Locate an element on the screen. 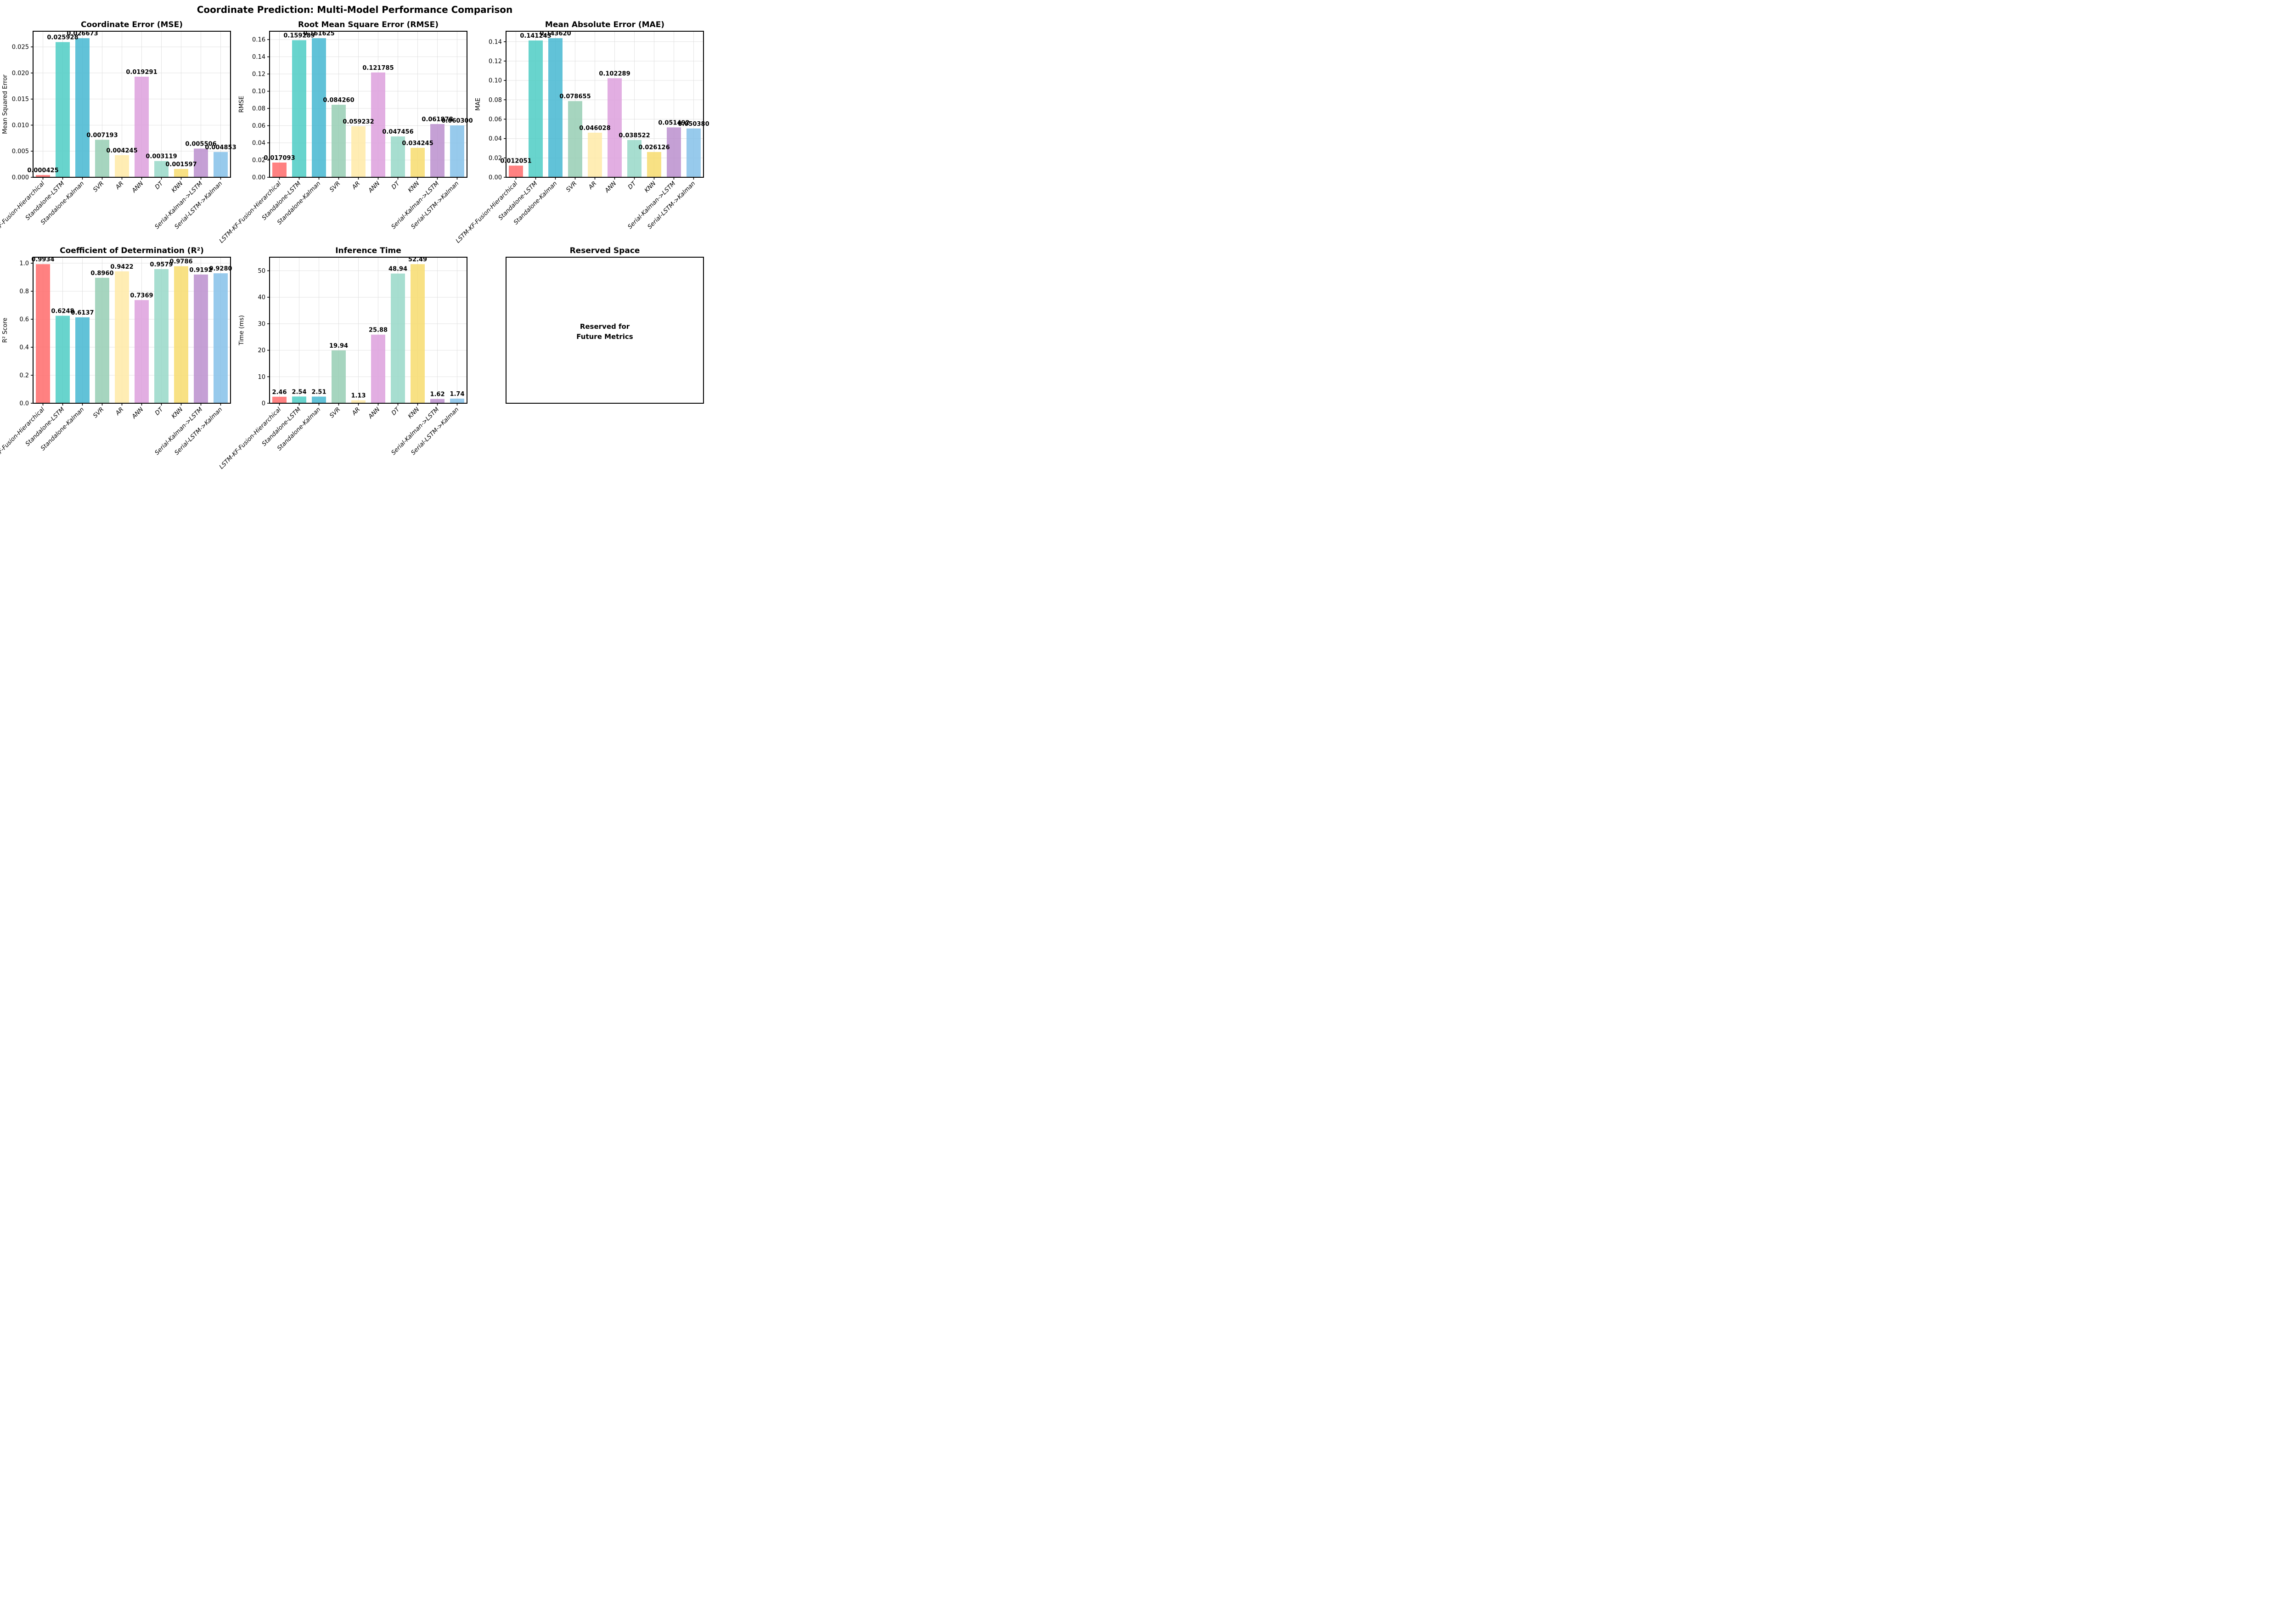 This screenshot has width=2296, height=1624. y-tick-label: 0.08 is located at coordinates (495, 100).